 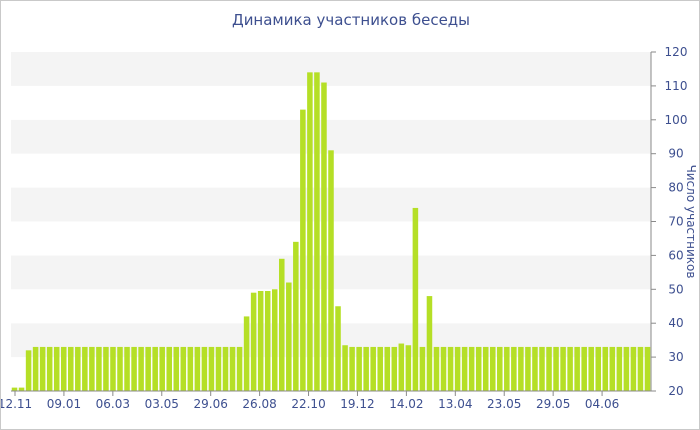 What do you see at coordinates (675, 289) in the screenshot?
I see `y-tick-label: 50` at bounding box center [675, 289].